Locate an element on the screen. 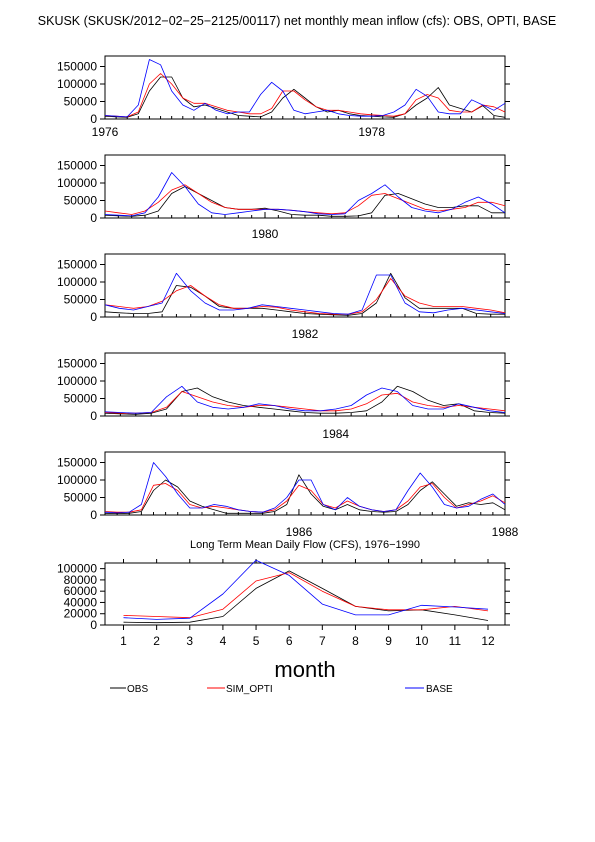 This screenshot has width=595, height=842. x-tick-label: 11 is located at coordinates (455, 641).